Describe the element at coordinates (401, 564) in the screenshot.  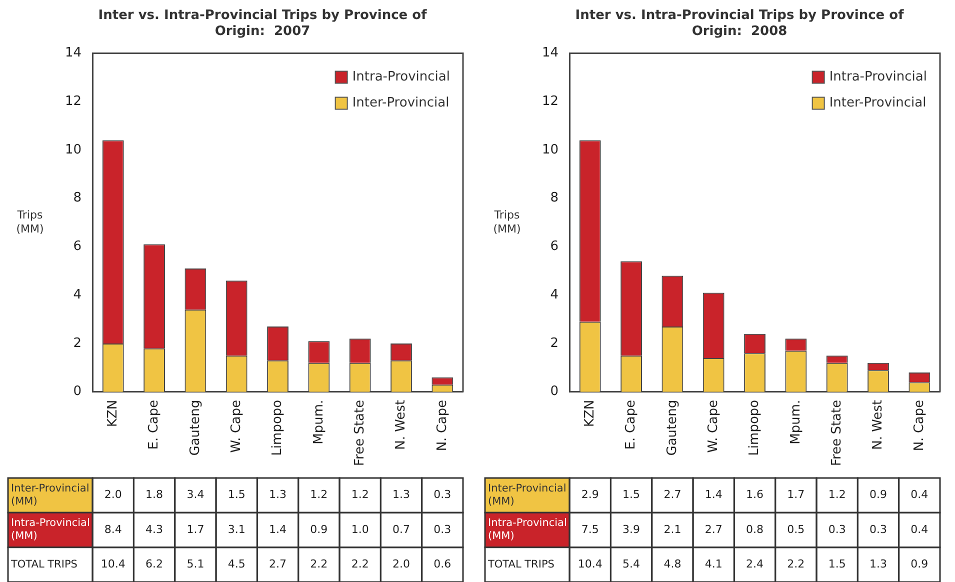
I see `text: 2.0` at that location.